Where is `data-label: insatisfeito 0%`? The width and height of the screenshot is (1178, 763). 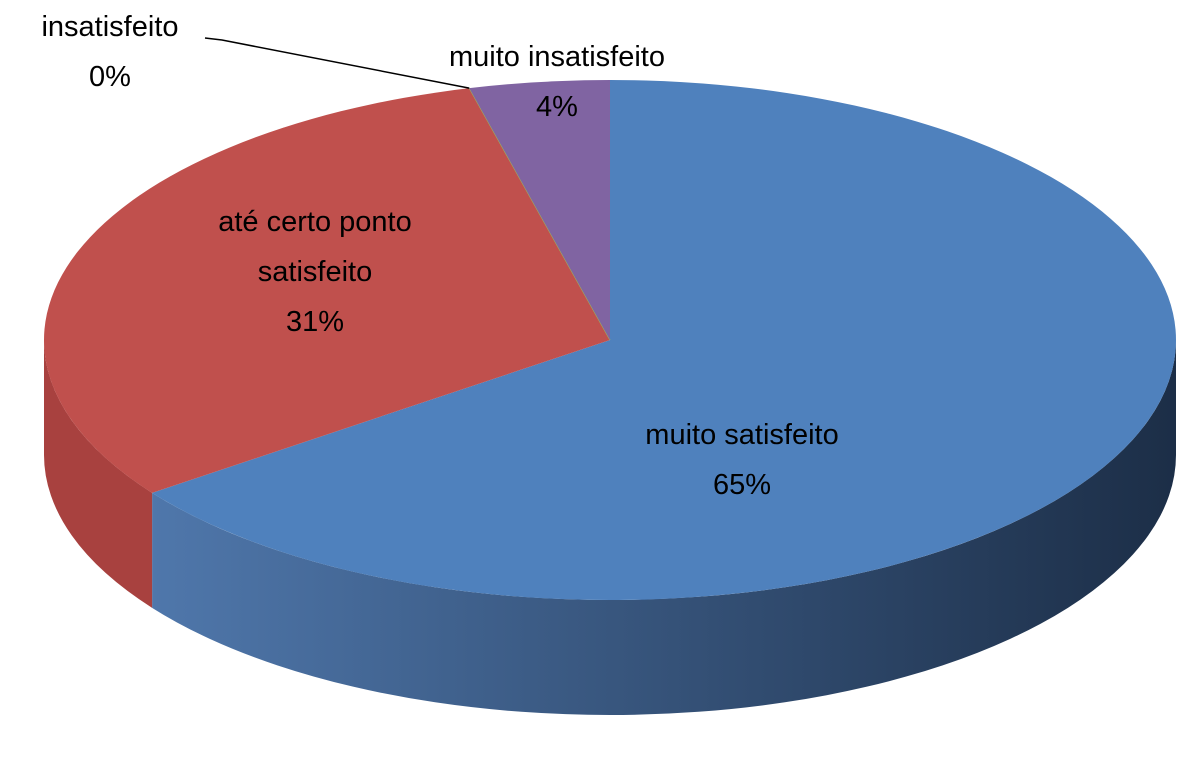
data-label: insatisfeito 0% is located at coordinates (120, 52).